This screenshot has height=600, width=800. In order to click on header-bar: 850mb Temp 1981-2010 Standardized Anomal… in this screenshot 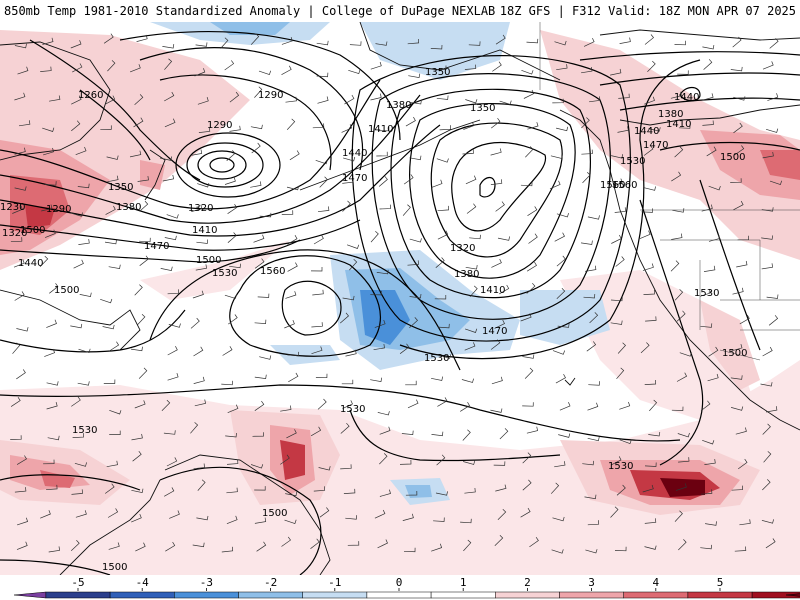, I will do `click(400, 11)`.